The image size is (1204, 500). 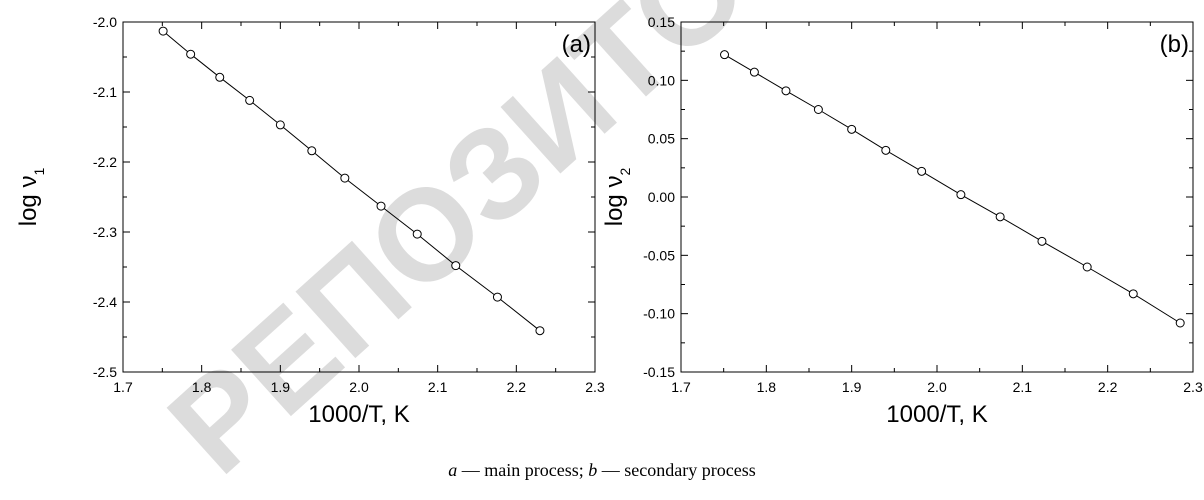 I want to click on y-tick-label: 0.10, so click(x=661, y=80).